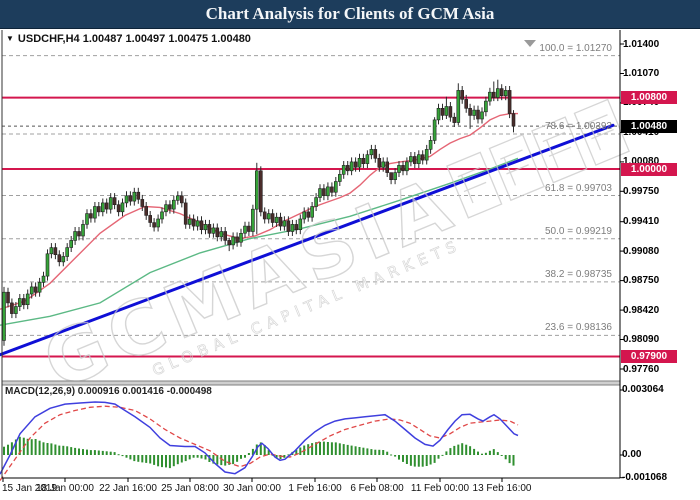  Describe the element at coordinates (190, 488) in the screenshot. I see `time-axis-label: 25 Jan 08:00` at that location.